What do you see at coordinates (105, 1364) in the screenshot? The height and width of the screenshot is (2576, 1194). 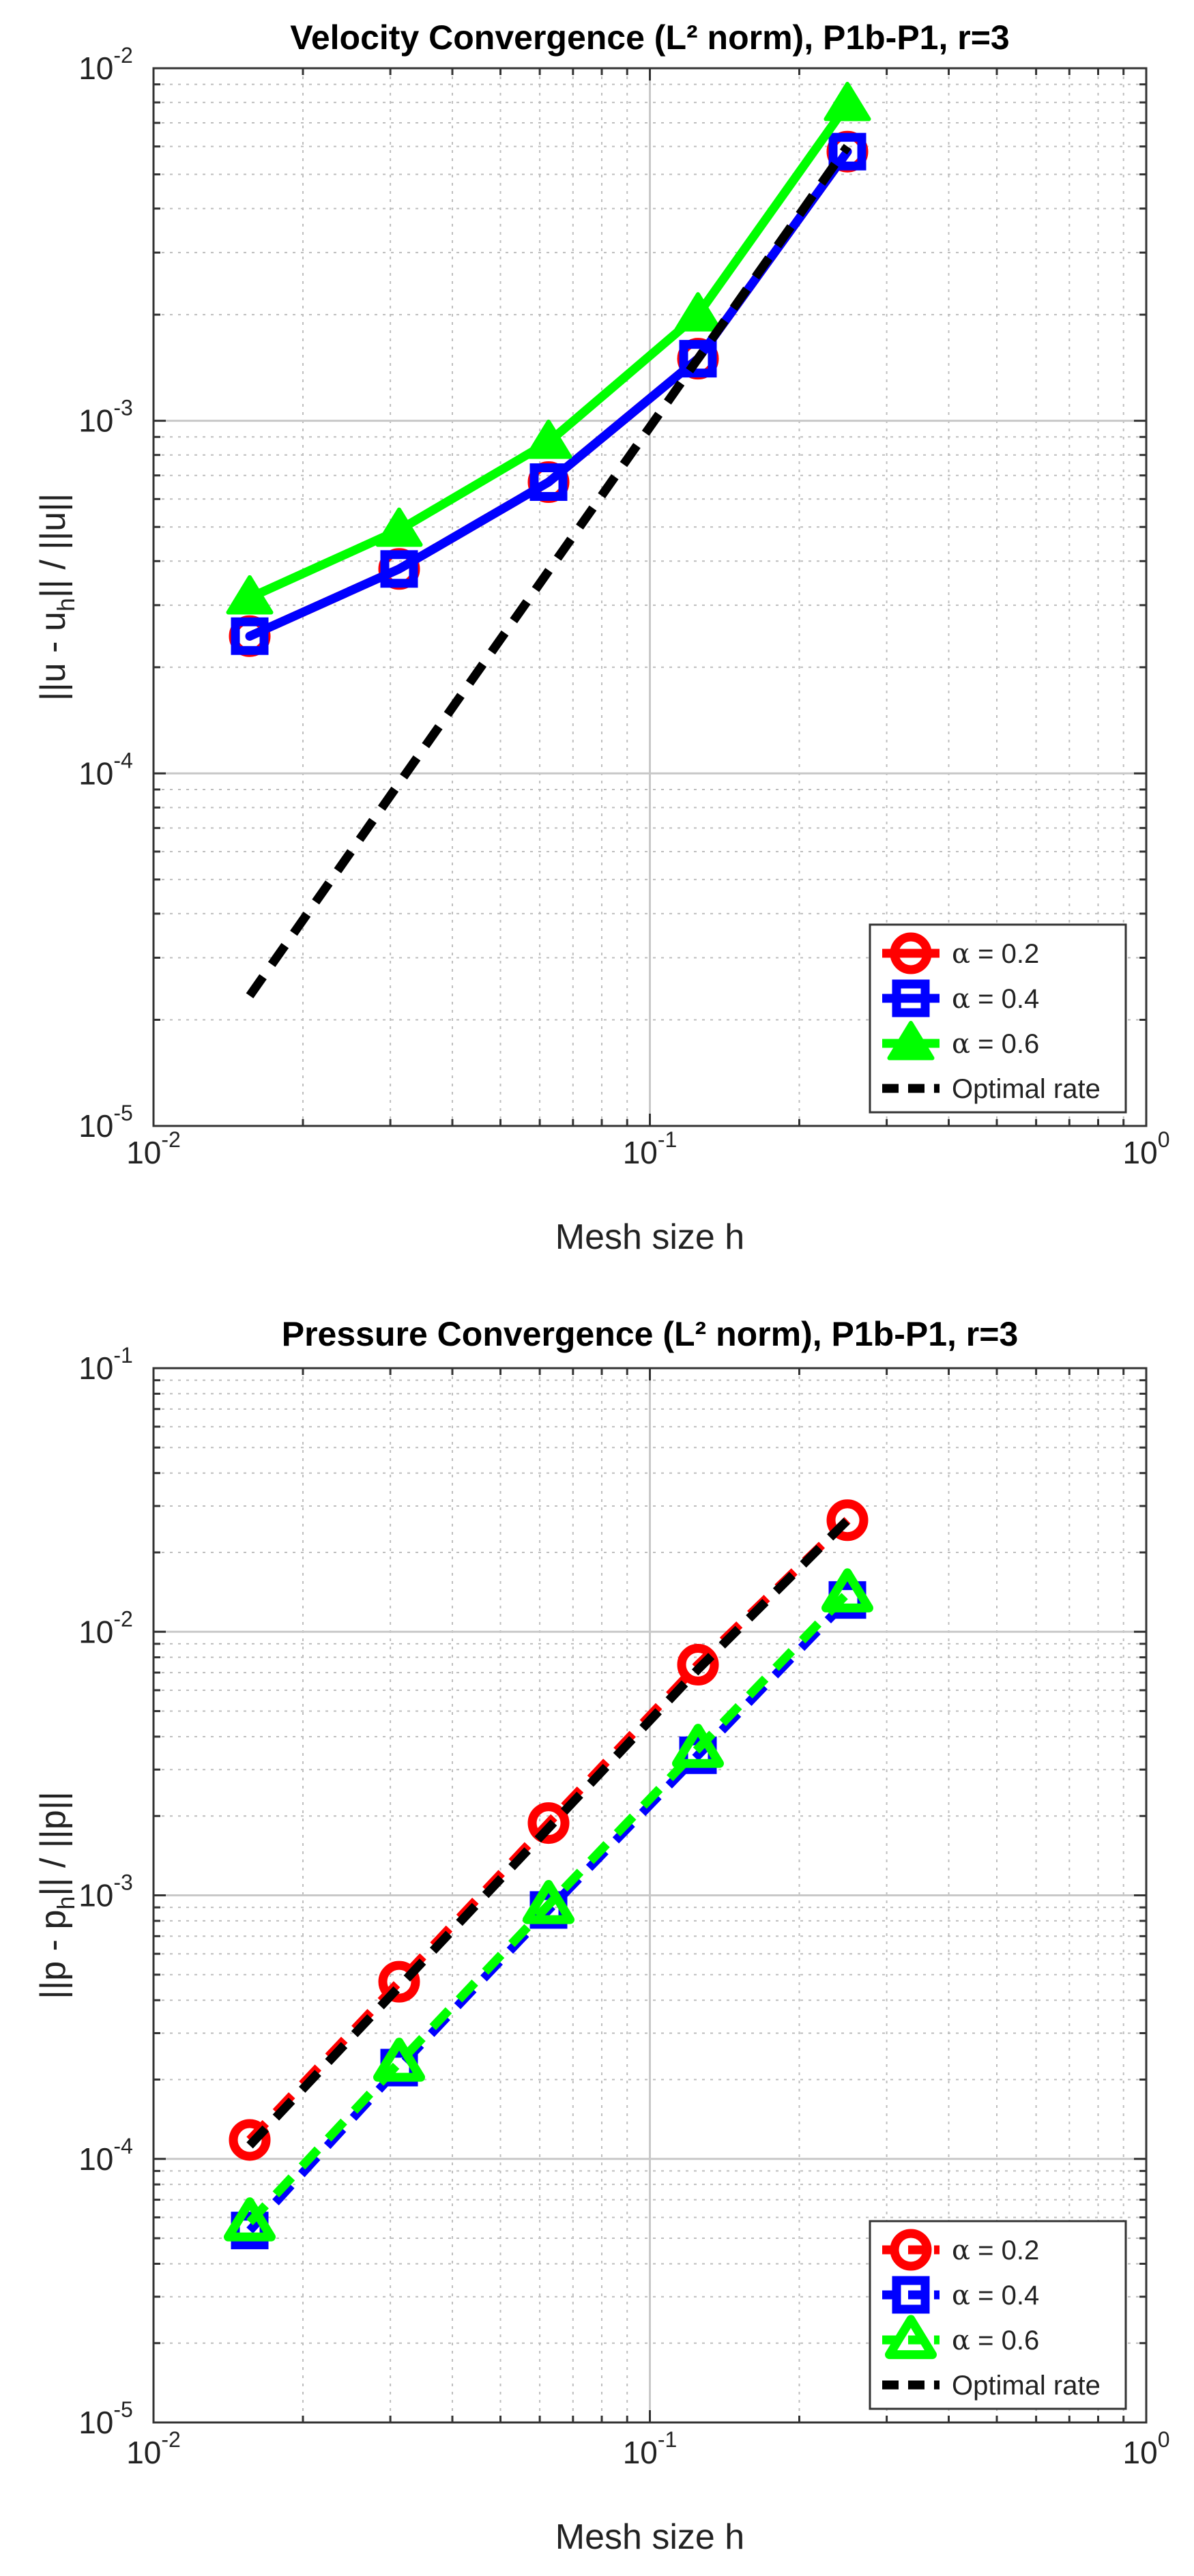 I see `y-tick-label: 10⁻¹` at bounding box center [105, 1364].